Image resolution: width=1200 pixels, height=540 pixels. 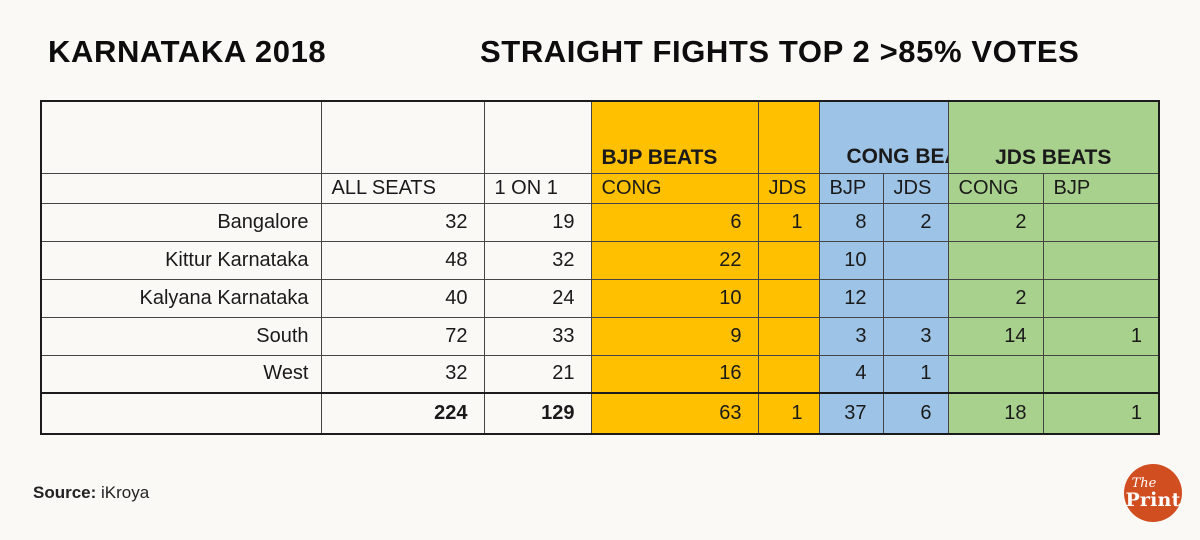 What do you see at coordinates (65, 492) in the screenshot?
I see `source-label: Source:` at bounding box center [65, 492].